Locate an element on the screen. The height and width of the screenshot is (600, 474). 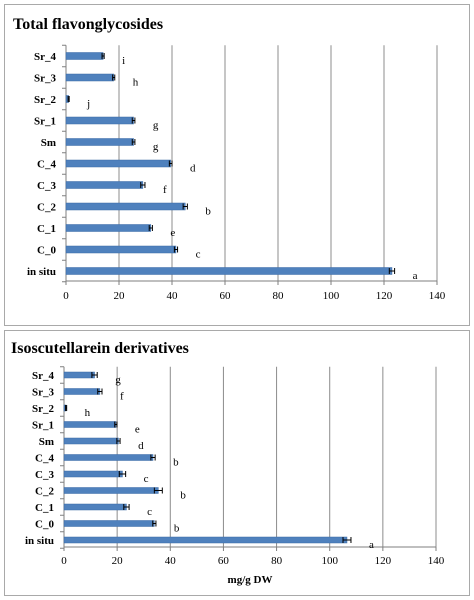
x-axis-label: mg/g DW is located at coordinates (250, 580).